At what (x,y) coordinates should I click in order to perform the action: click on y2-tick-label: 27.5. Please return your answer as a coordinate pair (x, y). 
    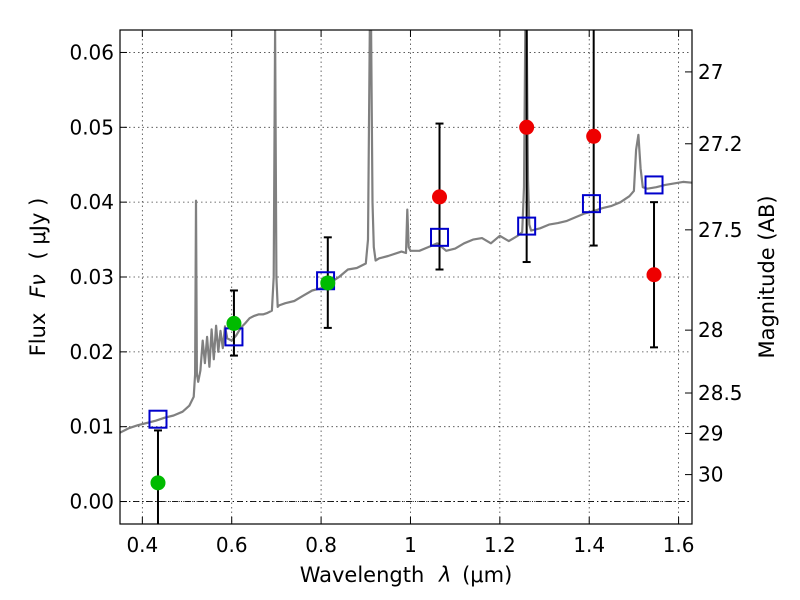
    Looking at the image, I should click on (720, 230).